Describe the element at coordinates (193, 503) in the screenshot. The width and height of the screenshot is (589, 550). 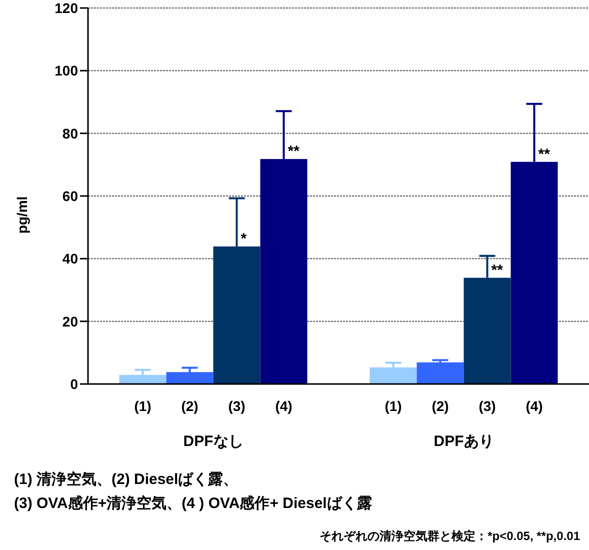
I see `text: (3) OVA感作+清浄空気、(4 ) OVA感作+ Dieselばく露` at that location.